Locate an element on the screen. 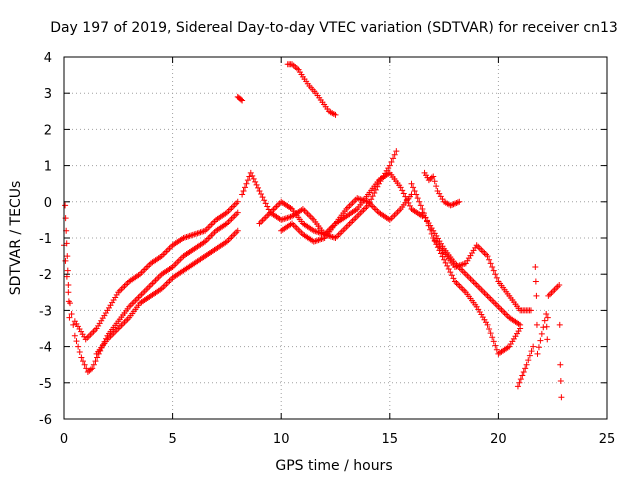 The image size is (640, 480). y-tick-label: -2 is located at coordinates (45, 275).